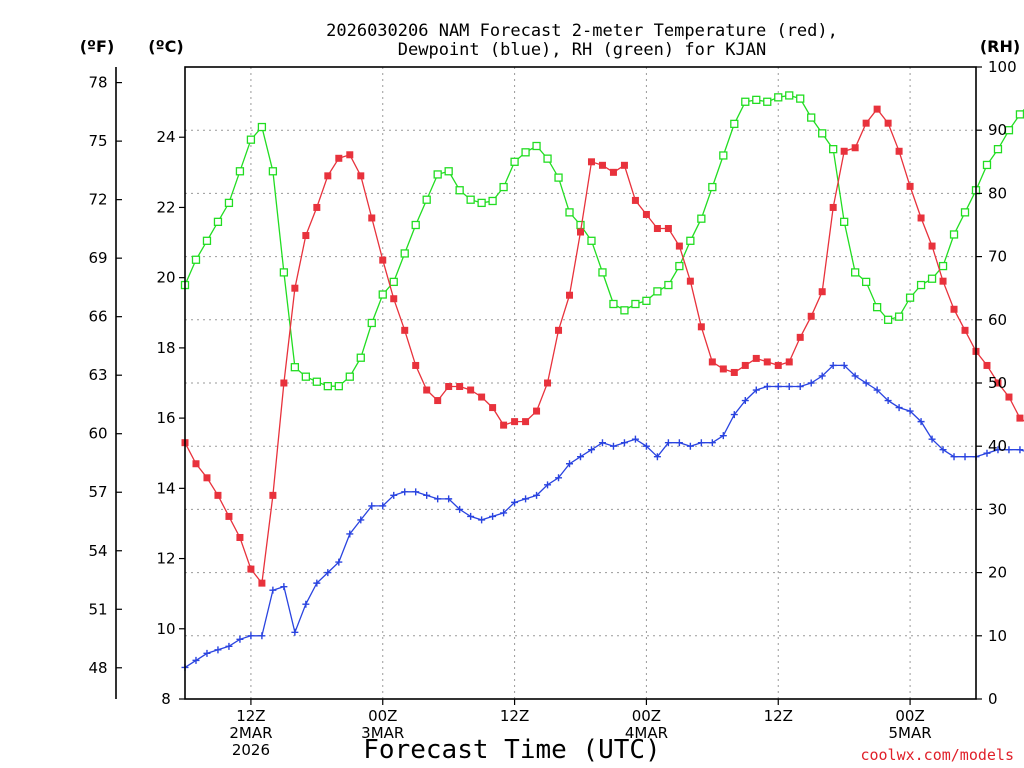 The image size is (1024, 768). I want to click on rh-axis: 0 10 20 30 40 50 60 70 80 90 100, so click(996, 383).